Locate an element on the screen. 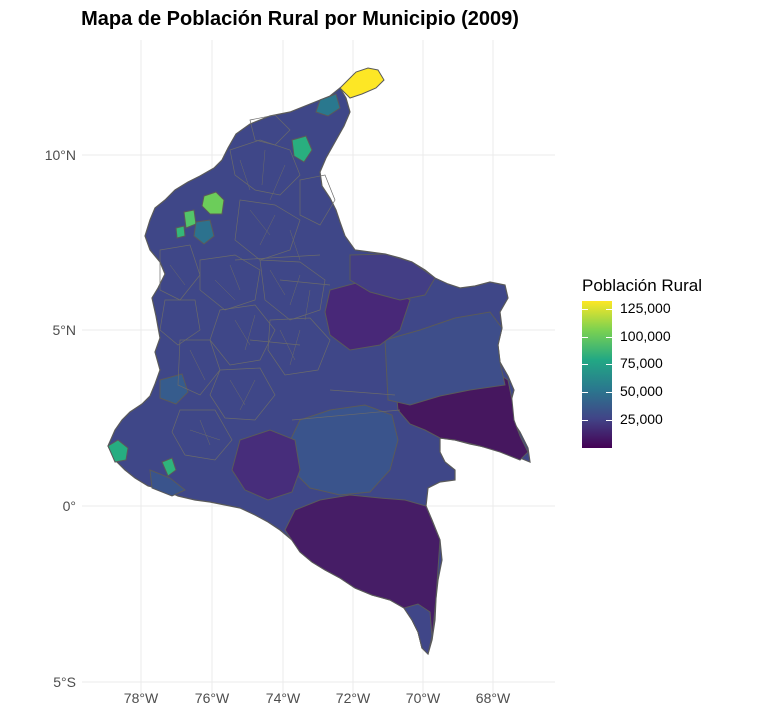 This screenshot has height=717, width=762. y-tick-label: 0° is located at coordinates (69, 506).